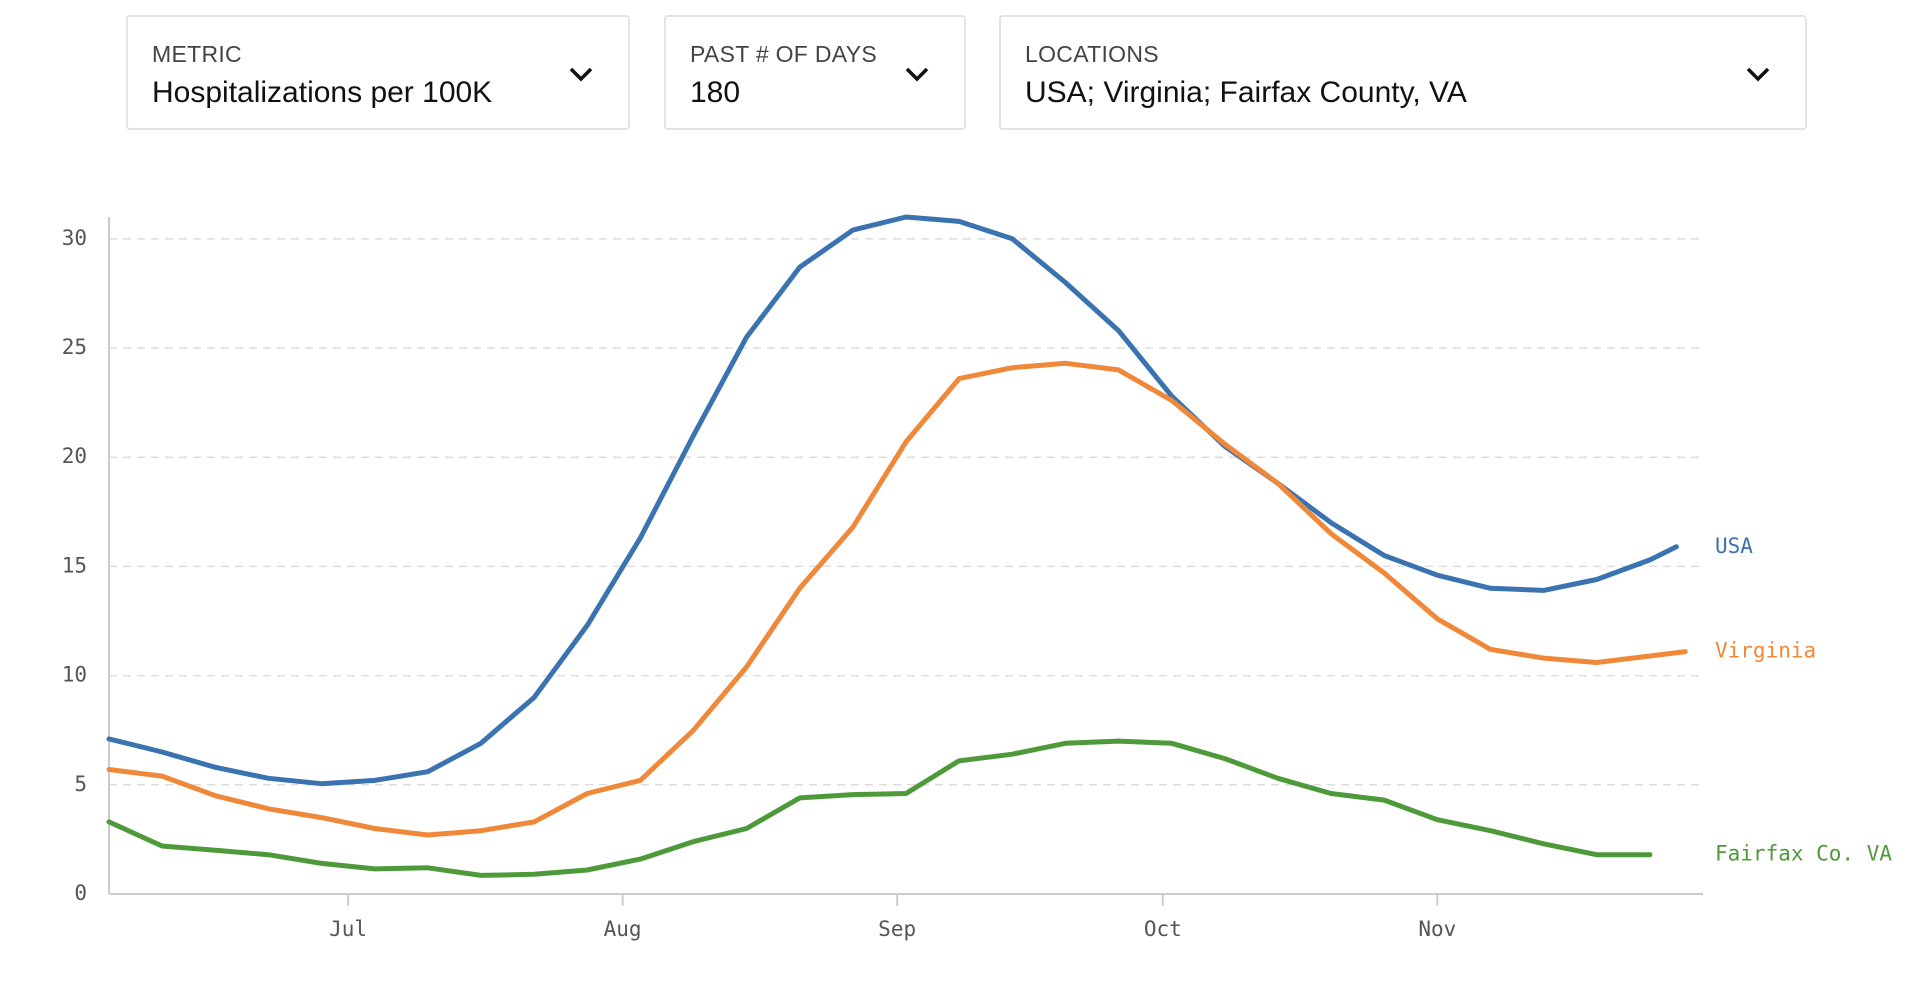 This screenshot has width=1926, height=984. Describe the element at coordinates (74, 347) in the screenshot. I see `y-tick-label: 25` at that location.